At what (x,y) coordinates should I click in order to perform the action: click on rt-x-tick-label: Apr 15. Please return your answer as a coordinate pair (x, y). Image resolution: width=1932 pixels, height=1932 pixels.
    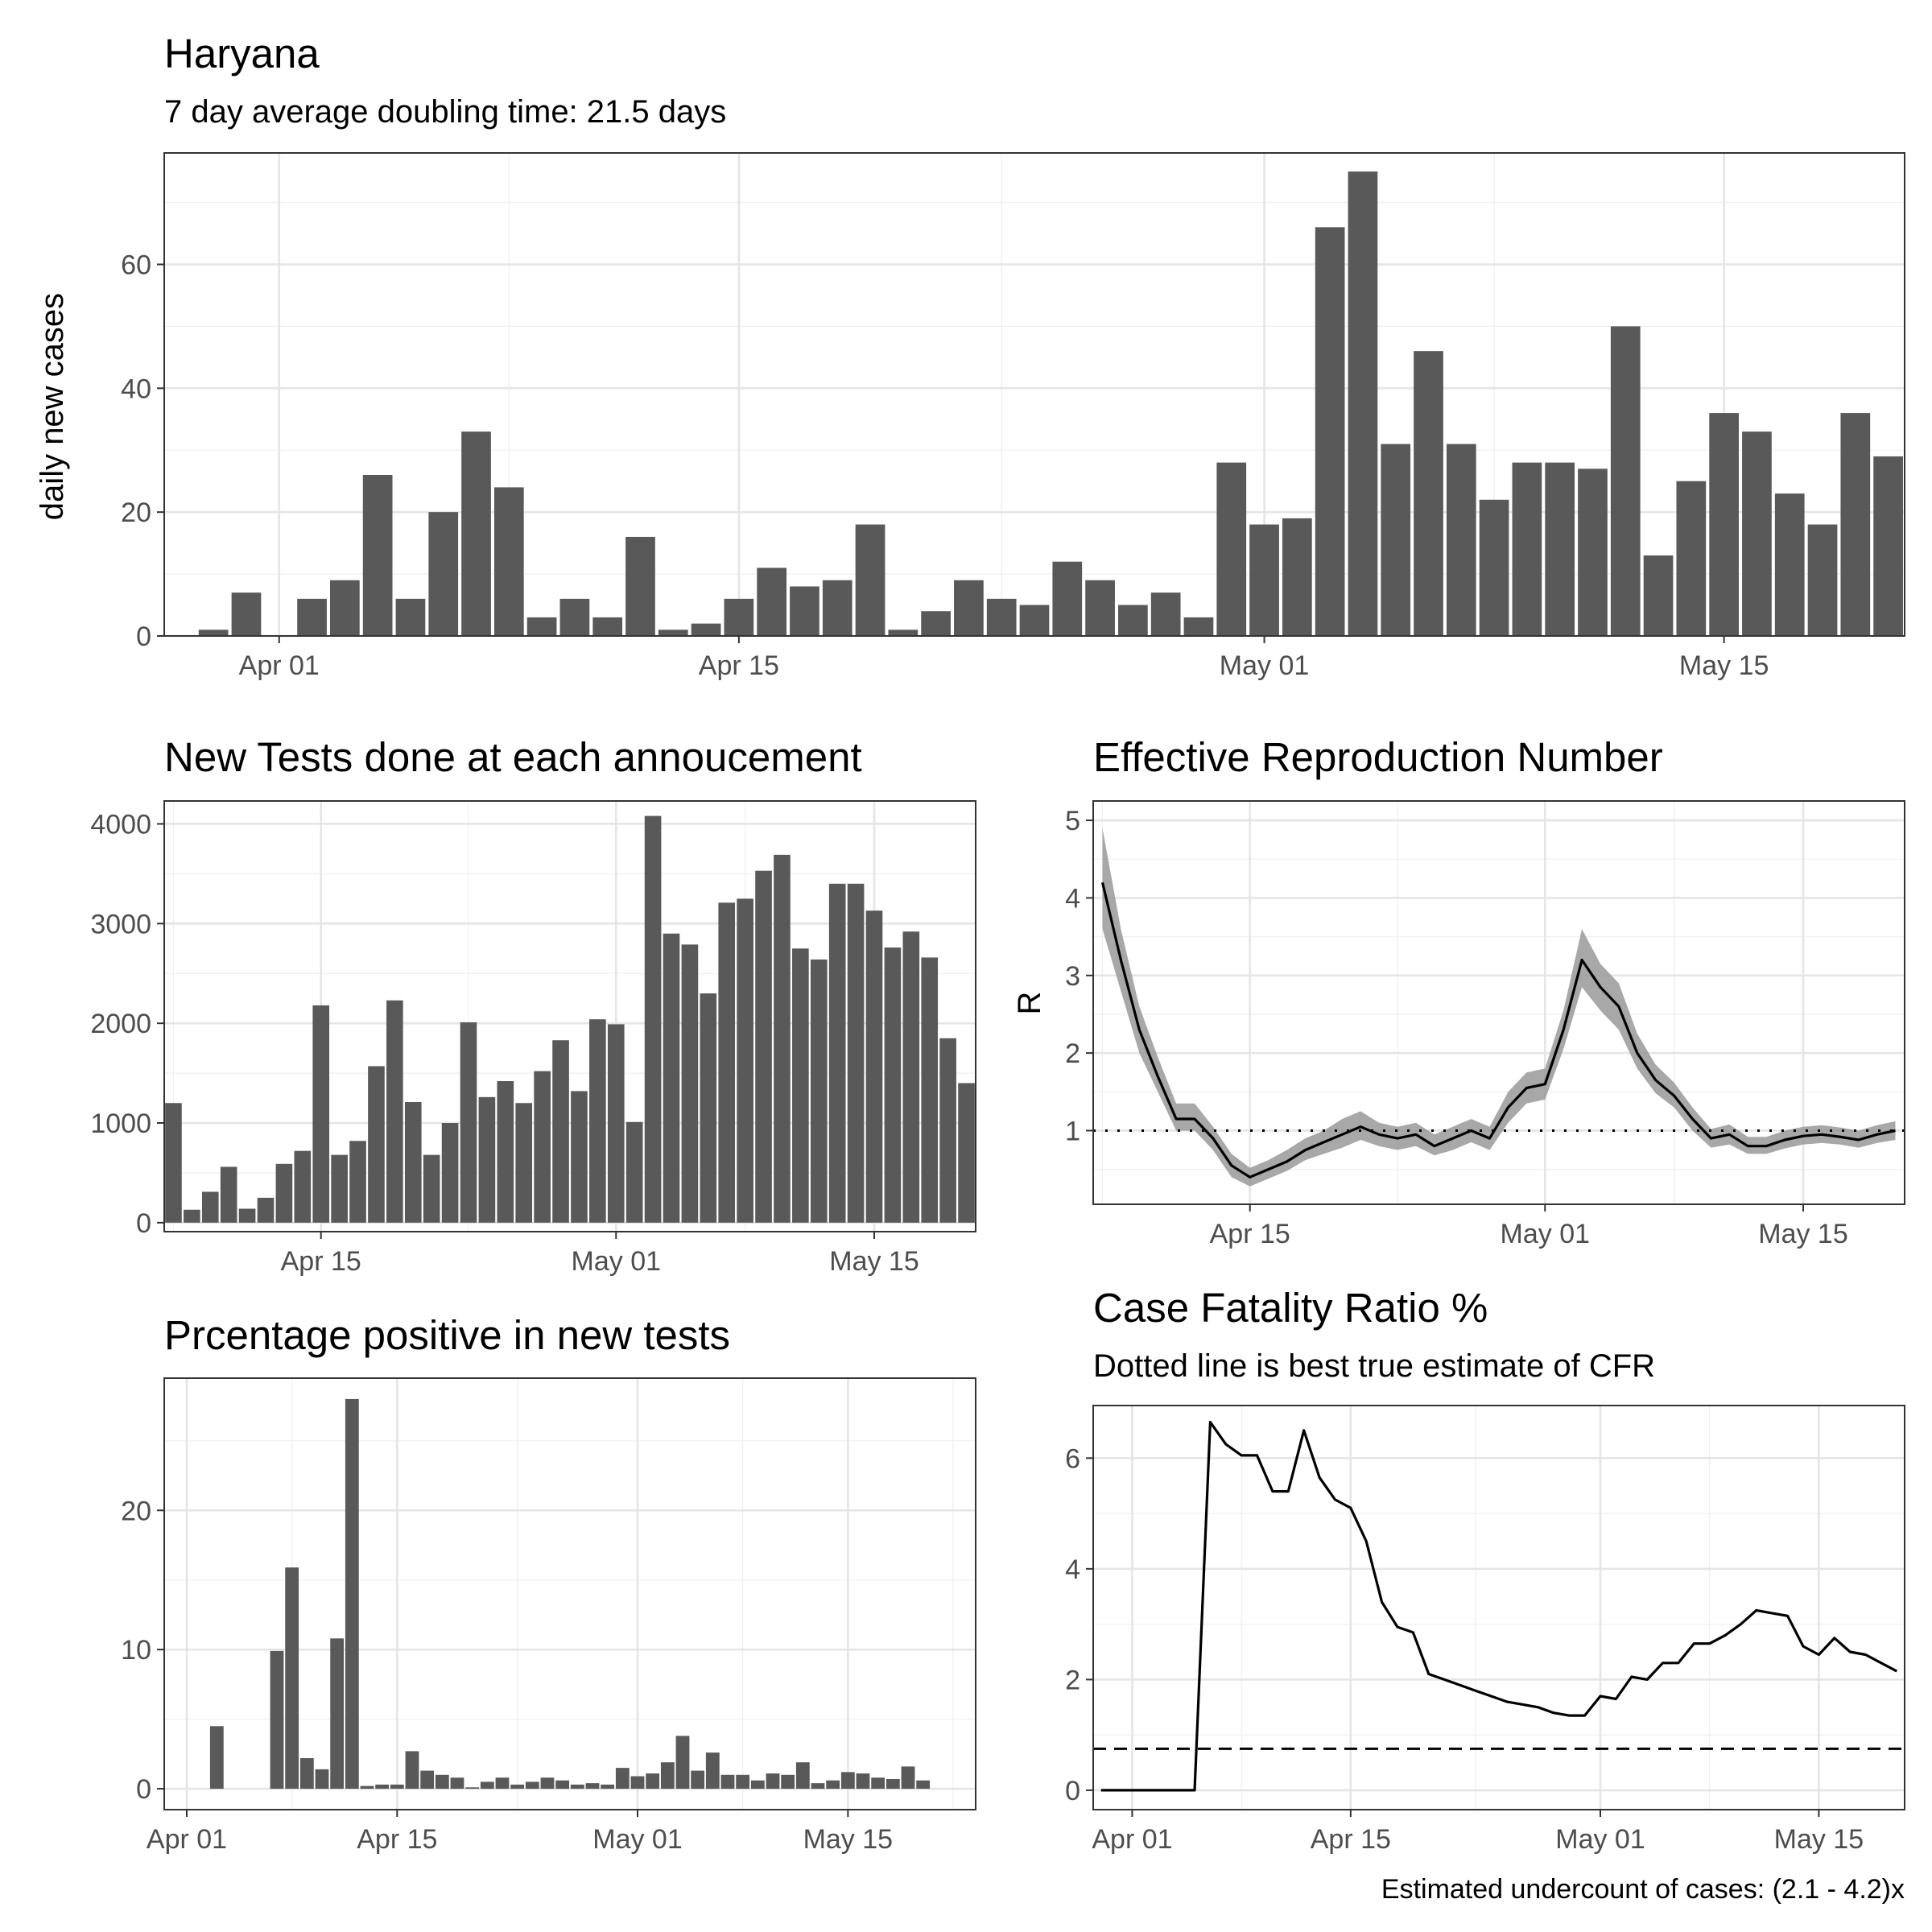
    Looking at the image, I should click on (1250, 1234).